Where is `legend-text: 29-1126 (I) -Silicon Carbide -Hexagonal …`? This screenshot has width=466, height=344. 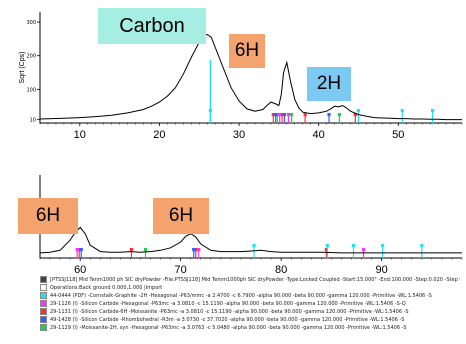 legend-text: 29-1126 (I) -Silicon Carbide -Hexagonal … is located at coordinates (228, 304).